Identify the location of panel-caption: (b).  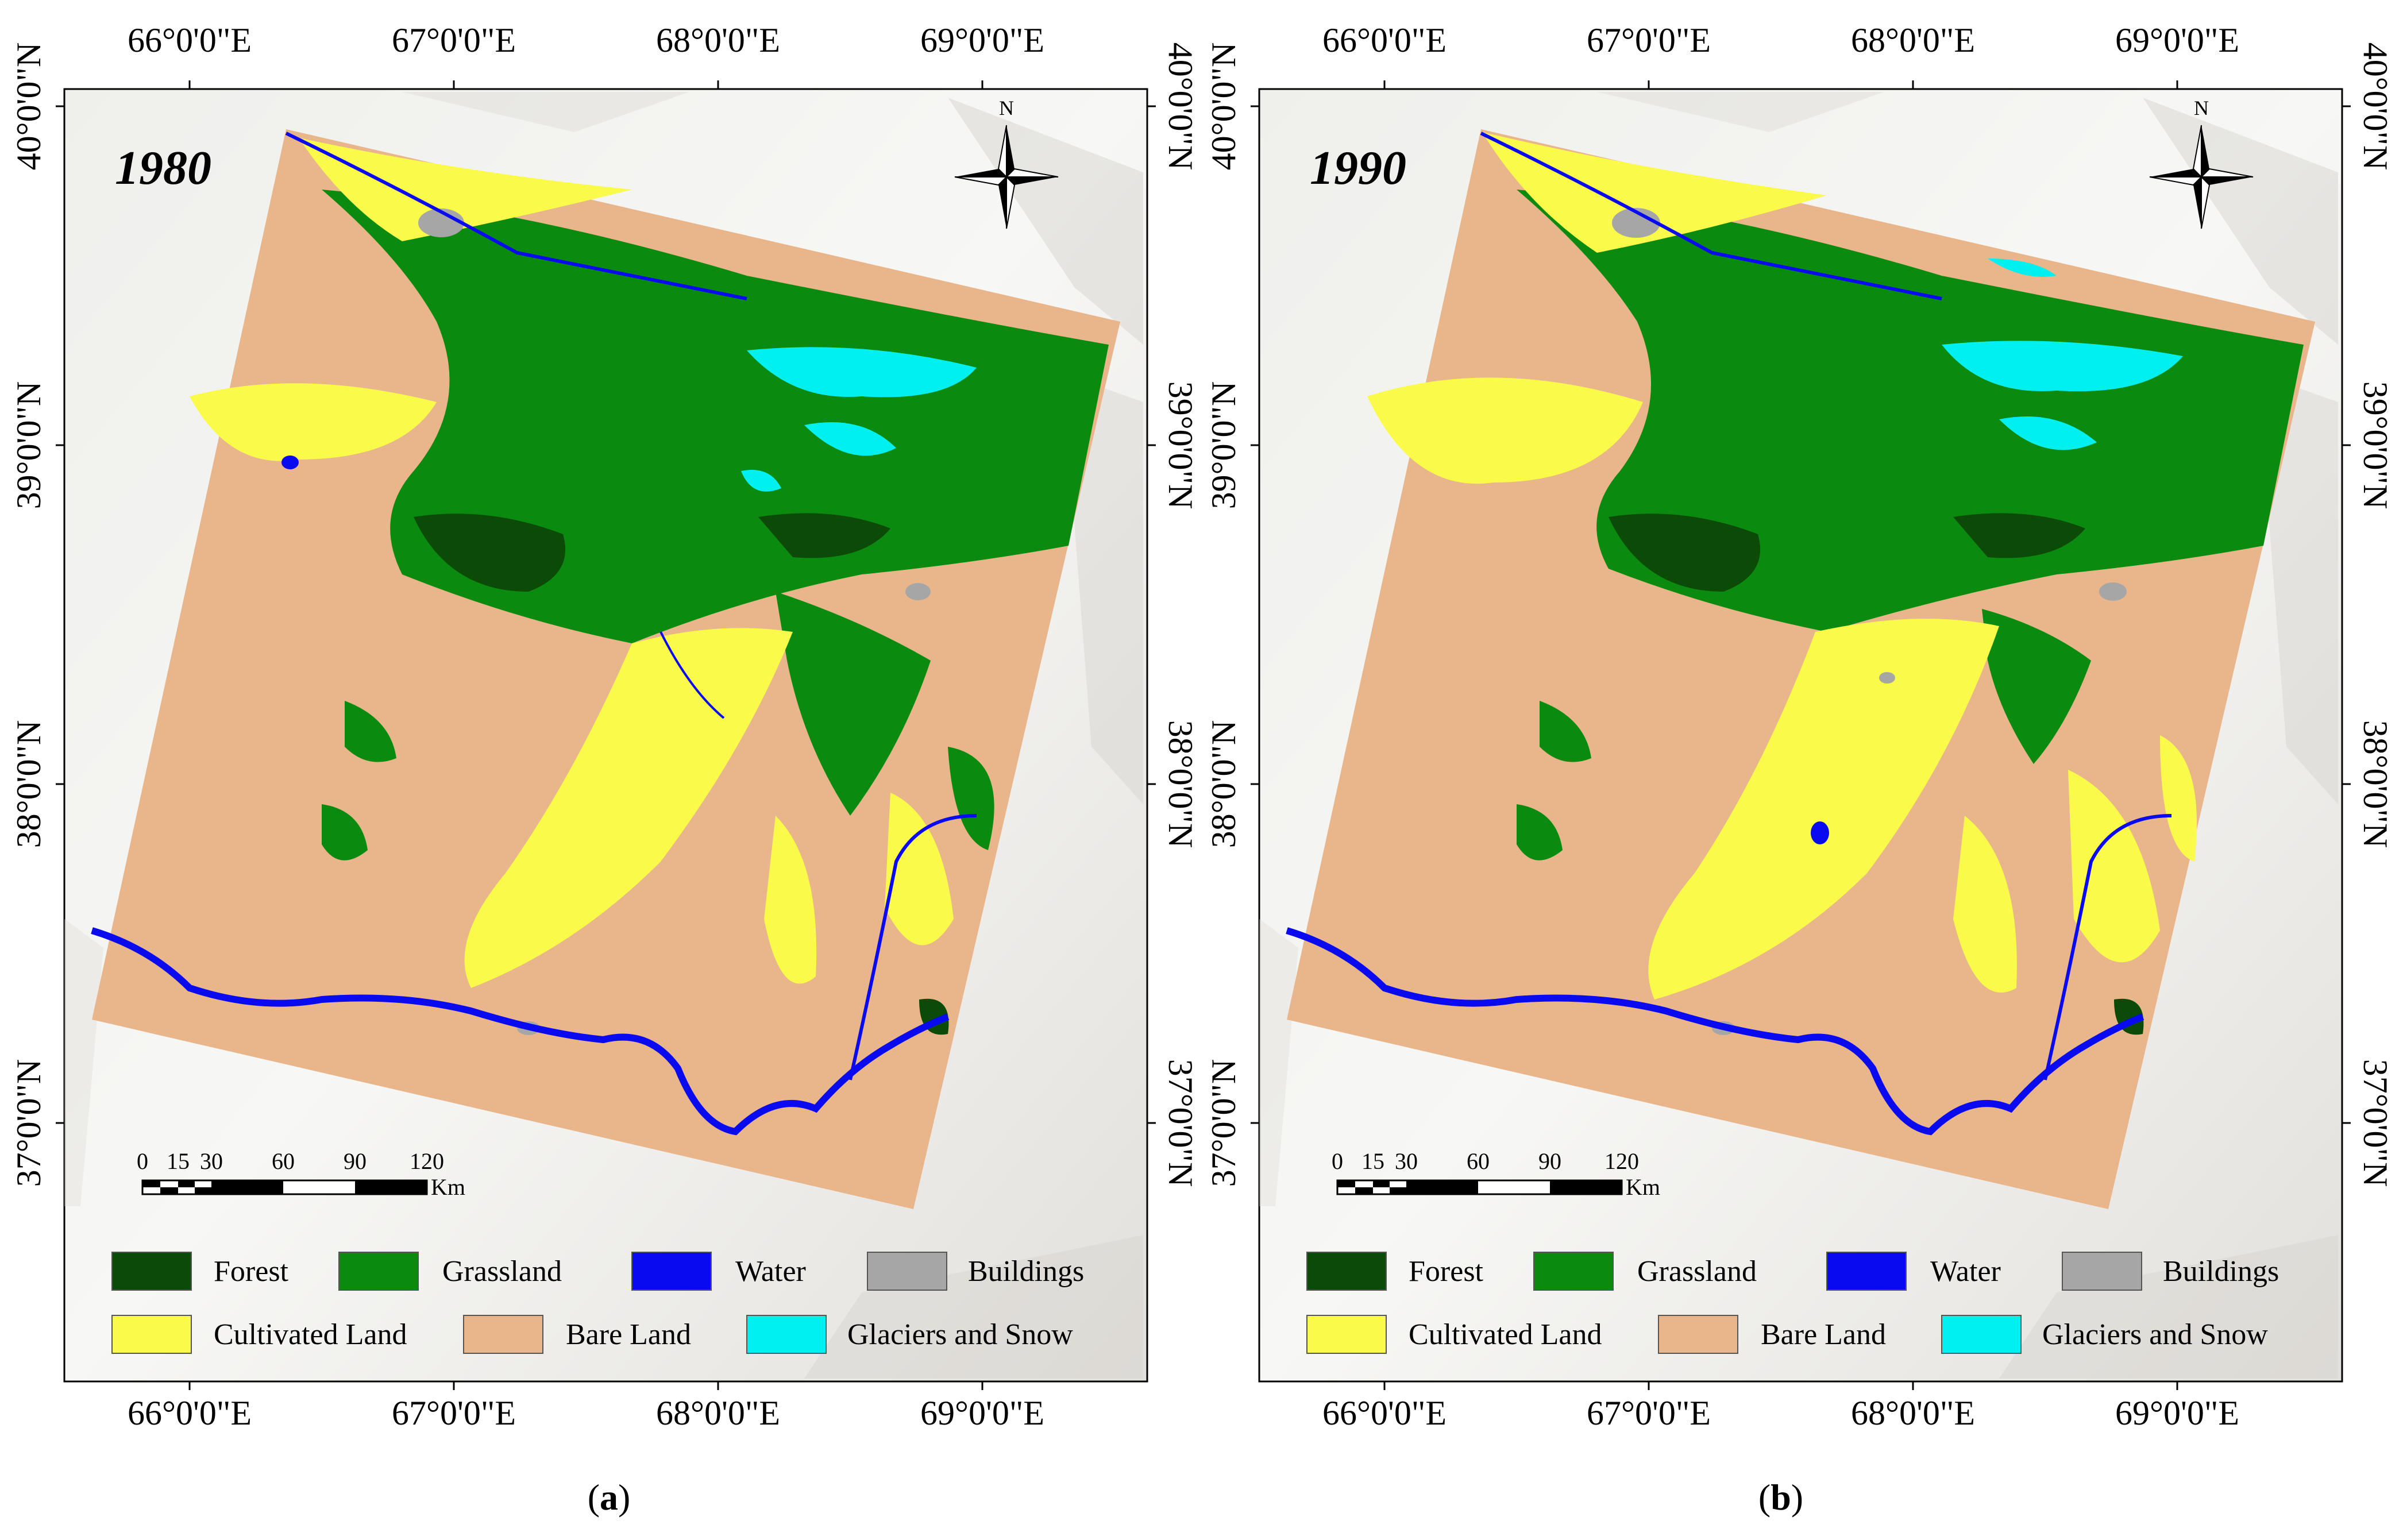
(1781, 1497).